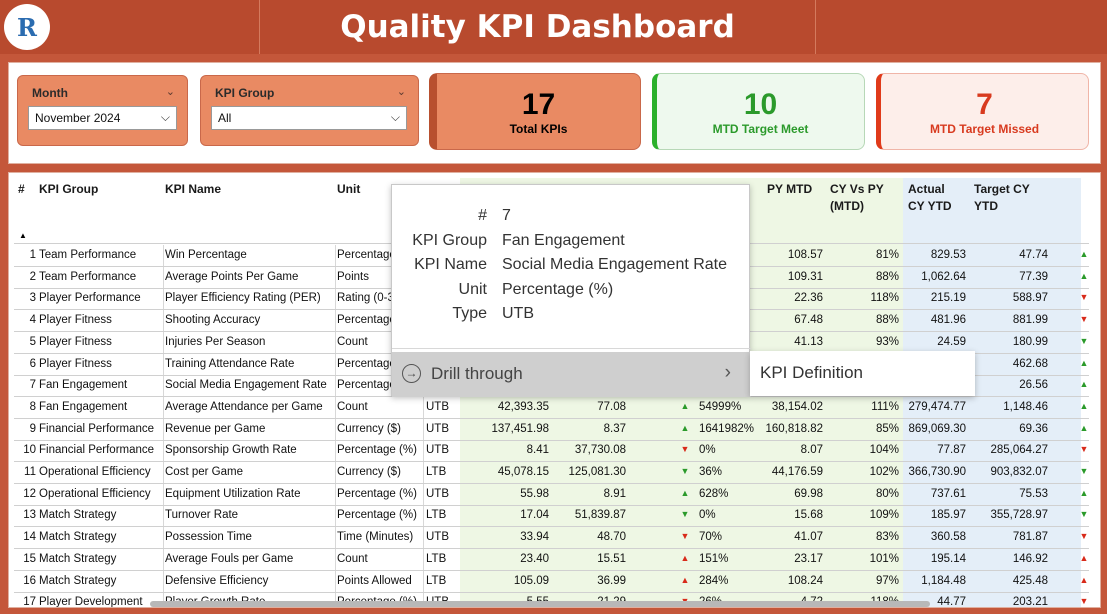  I want to click on mtd-target-missed-label: MTD Target Missed, so click(984, 129).